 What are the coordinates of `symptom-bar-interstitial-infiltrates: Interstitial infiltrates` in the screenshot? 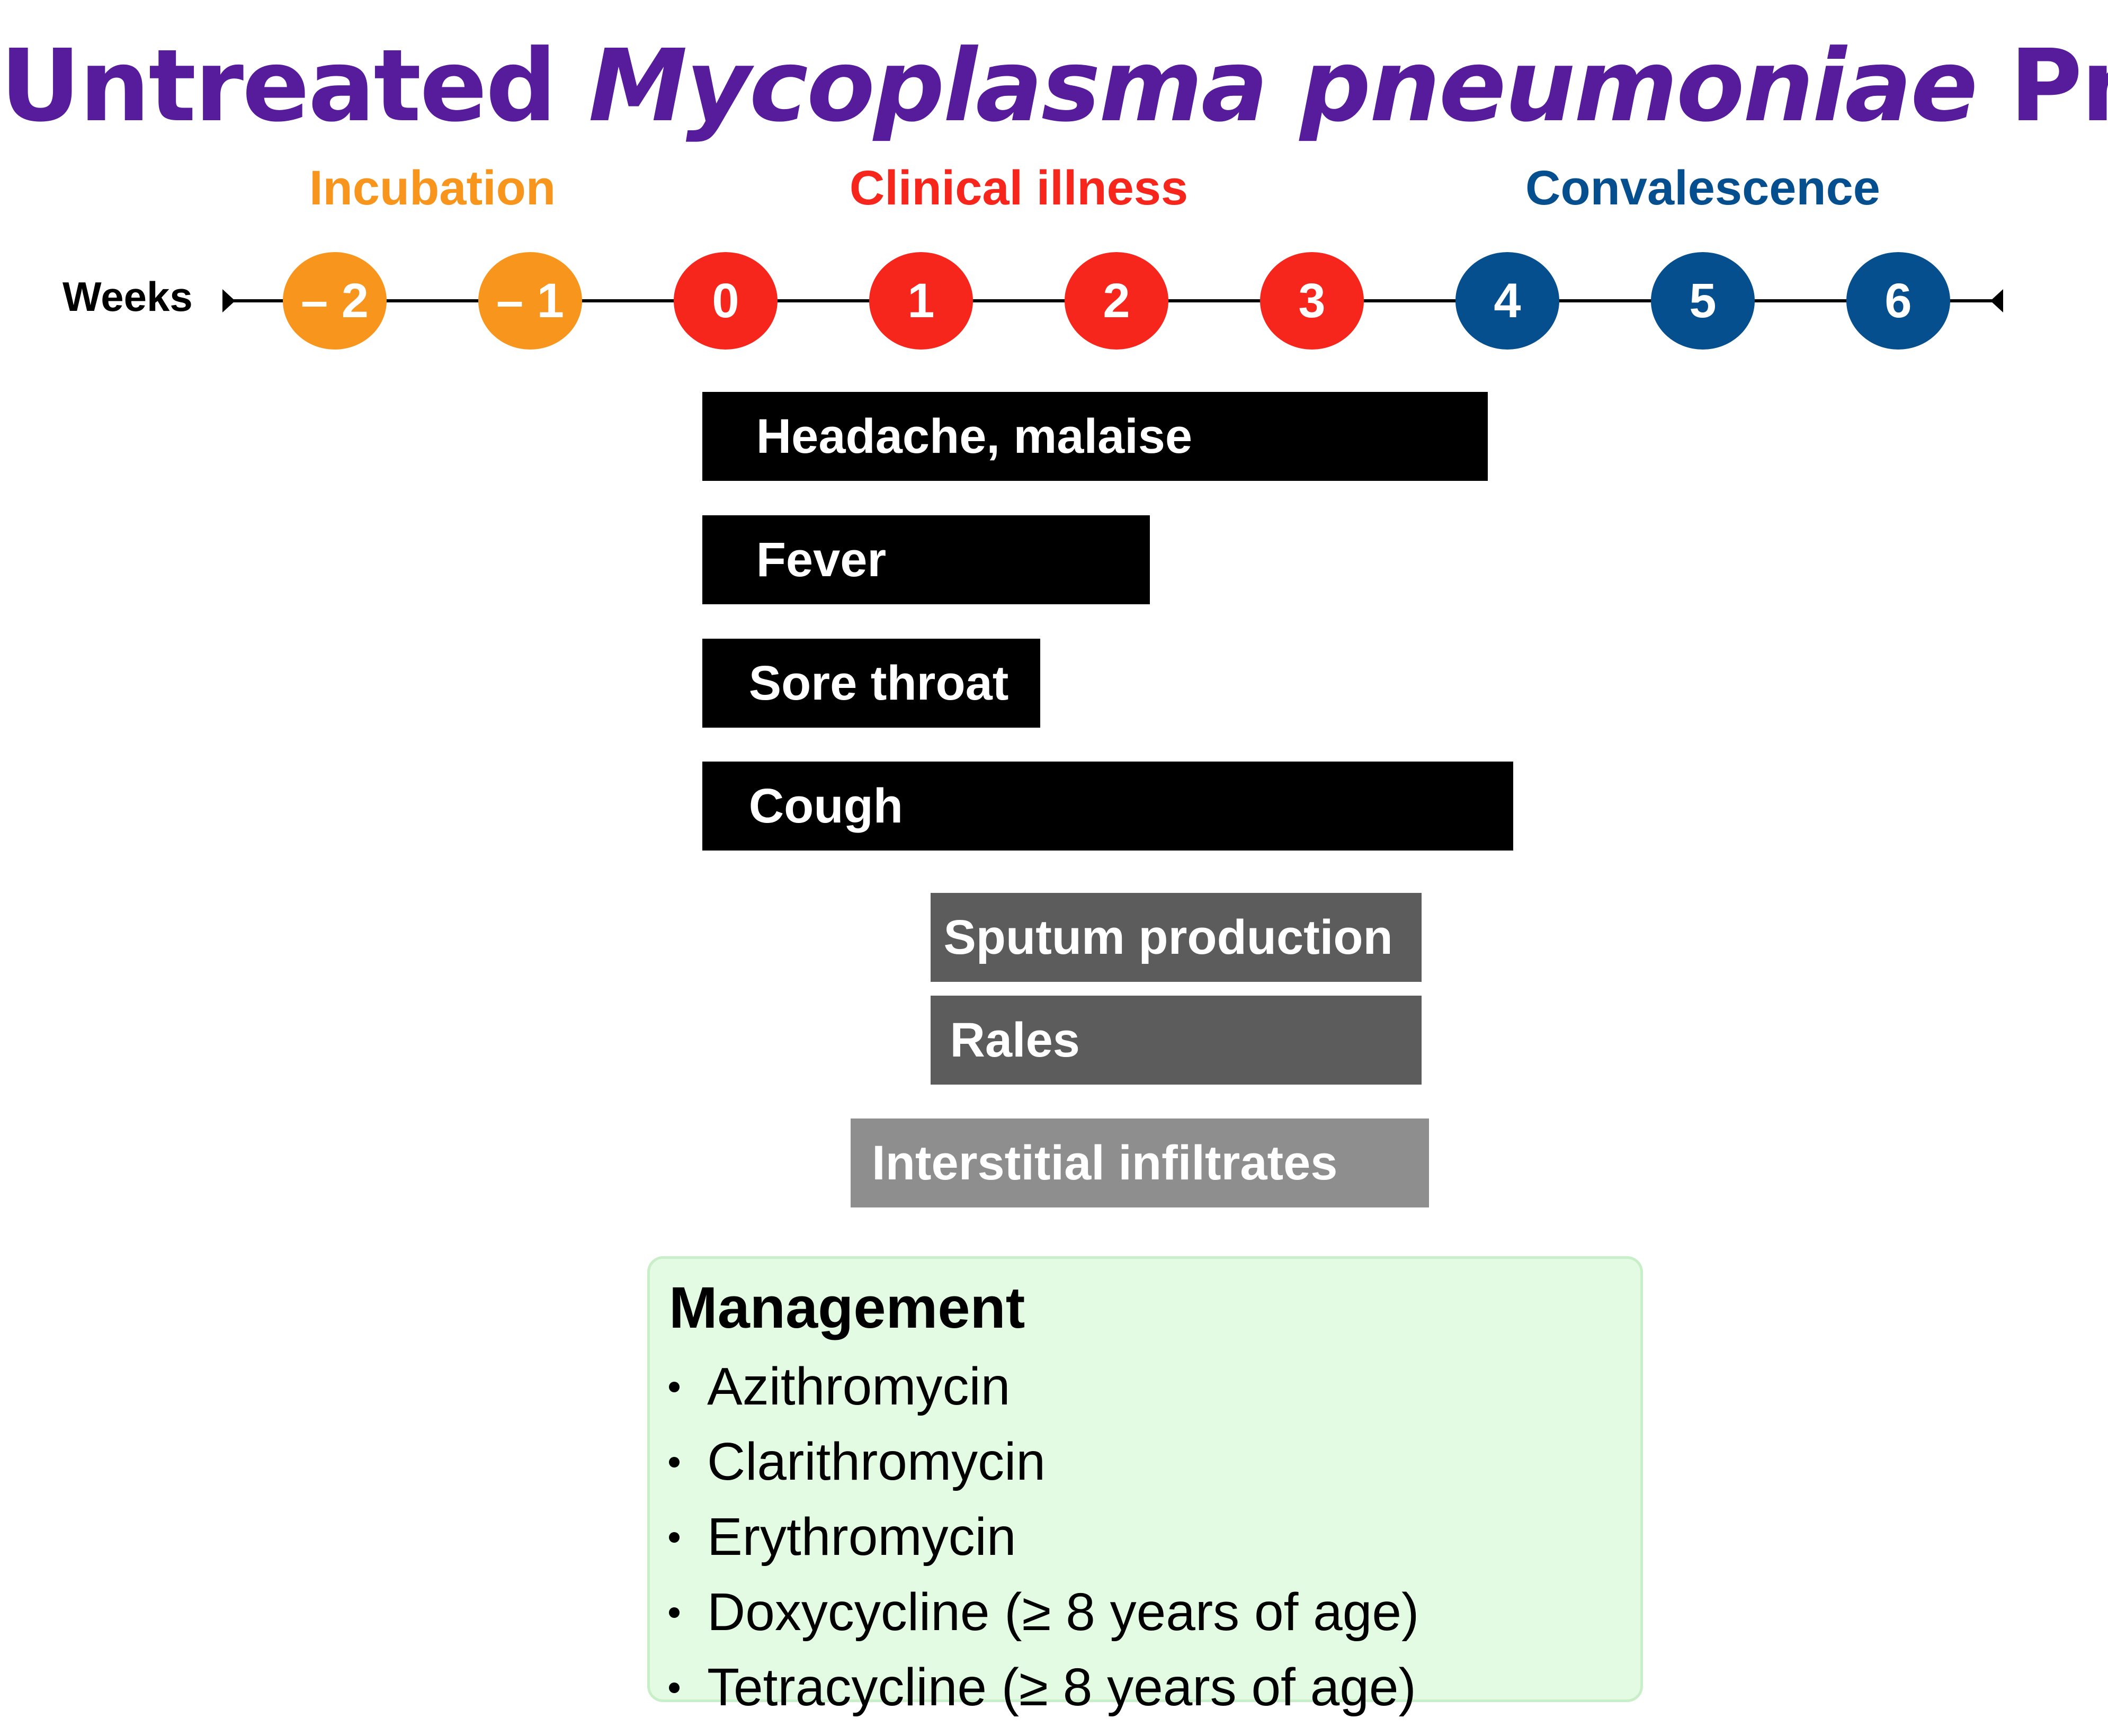 It's located at (1140, 1162).